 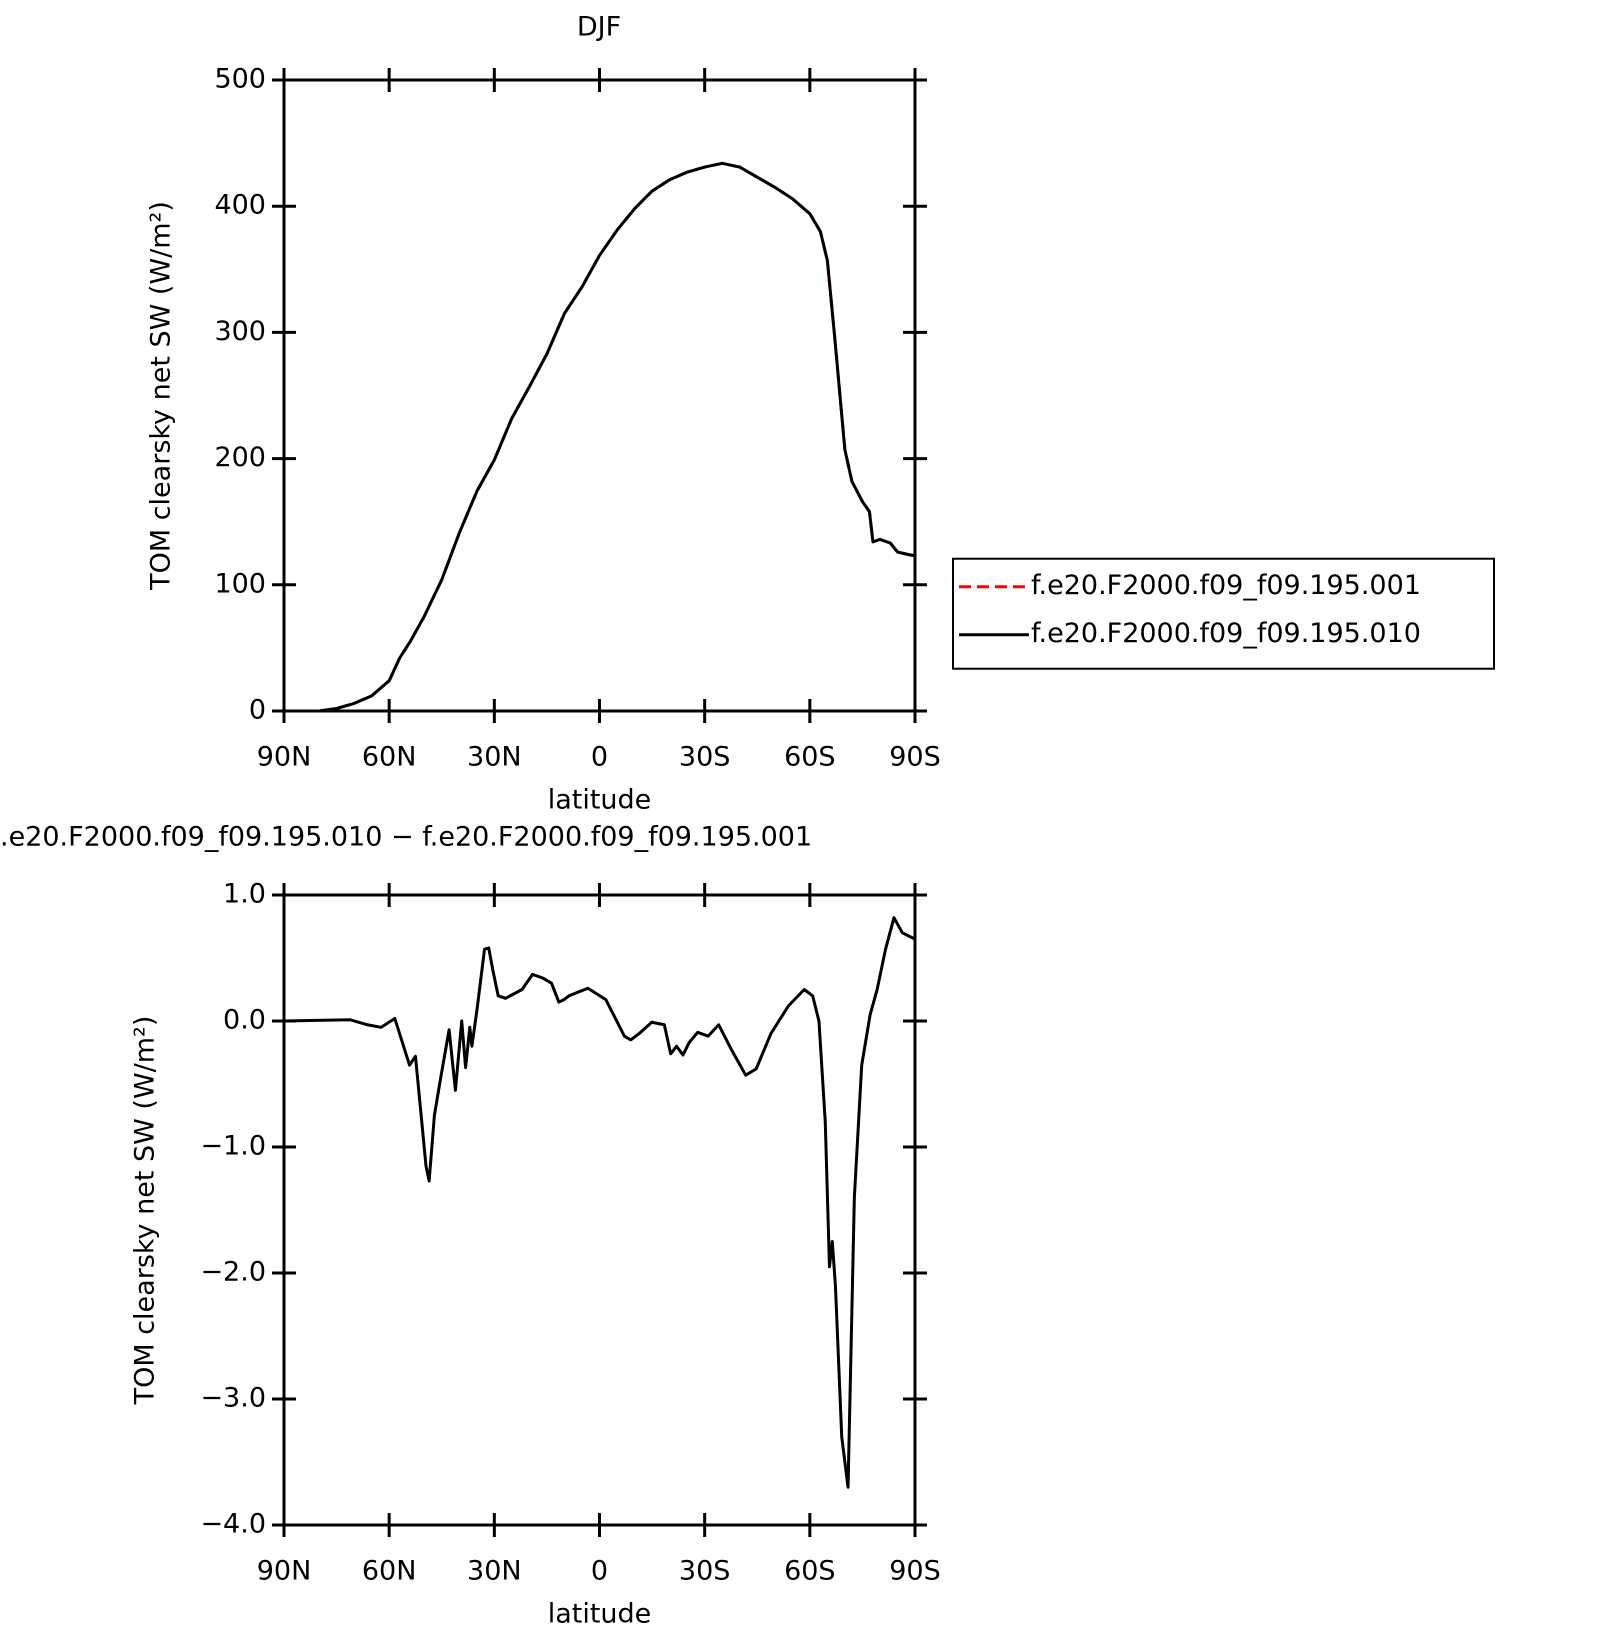 What do you see at coordinates (240, 457) in the screenshot?
I see `y-tick-label: 200` at bounding box center [240, 457].